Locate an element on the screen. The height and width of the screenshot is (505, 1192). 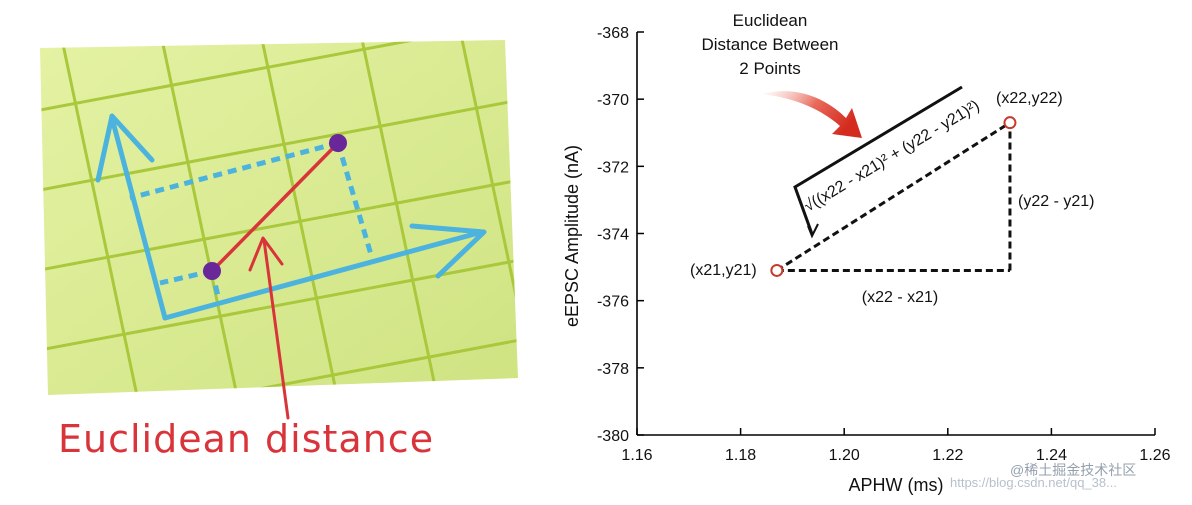
y-tick-label: -380 is located at coordinates (613, 436).